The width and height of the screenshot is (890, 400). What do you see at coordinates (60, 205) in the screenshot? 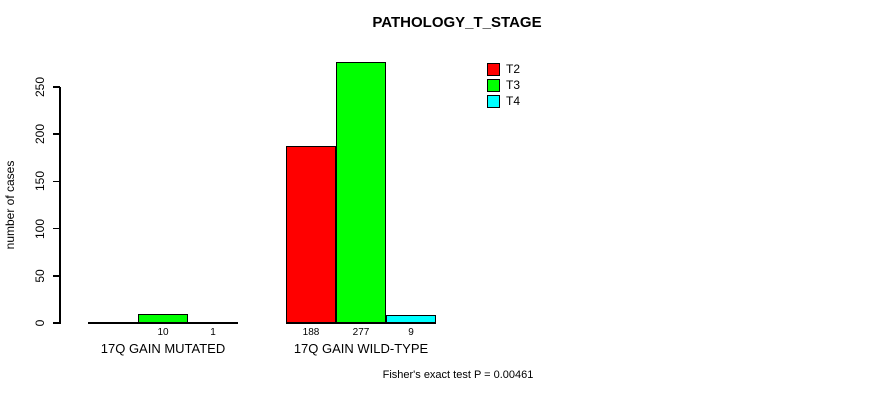
I see `y-axis-line` at bounding box center [60, 205].